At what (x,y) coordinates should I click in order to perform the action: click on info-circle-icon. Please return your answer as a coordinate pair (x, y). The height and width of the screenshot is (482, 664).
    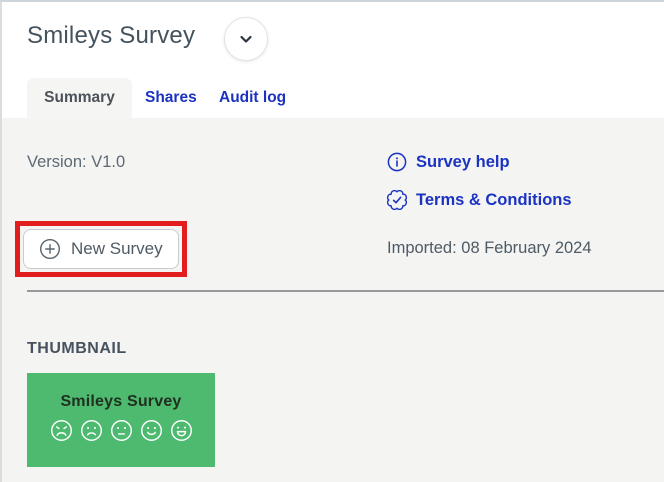
    Looking at the image, I should click on (397, 162).